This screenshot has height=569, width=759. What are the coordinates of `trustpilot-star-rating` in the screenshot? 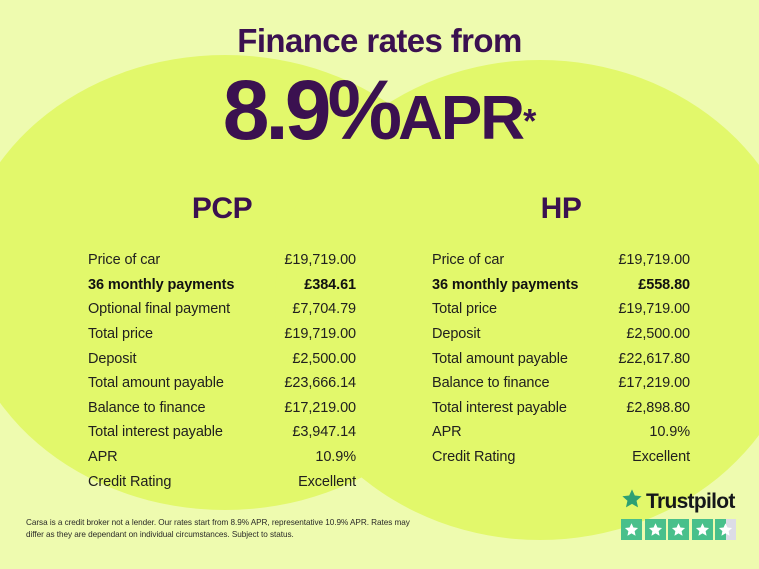 It's located at (681, 529).